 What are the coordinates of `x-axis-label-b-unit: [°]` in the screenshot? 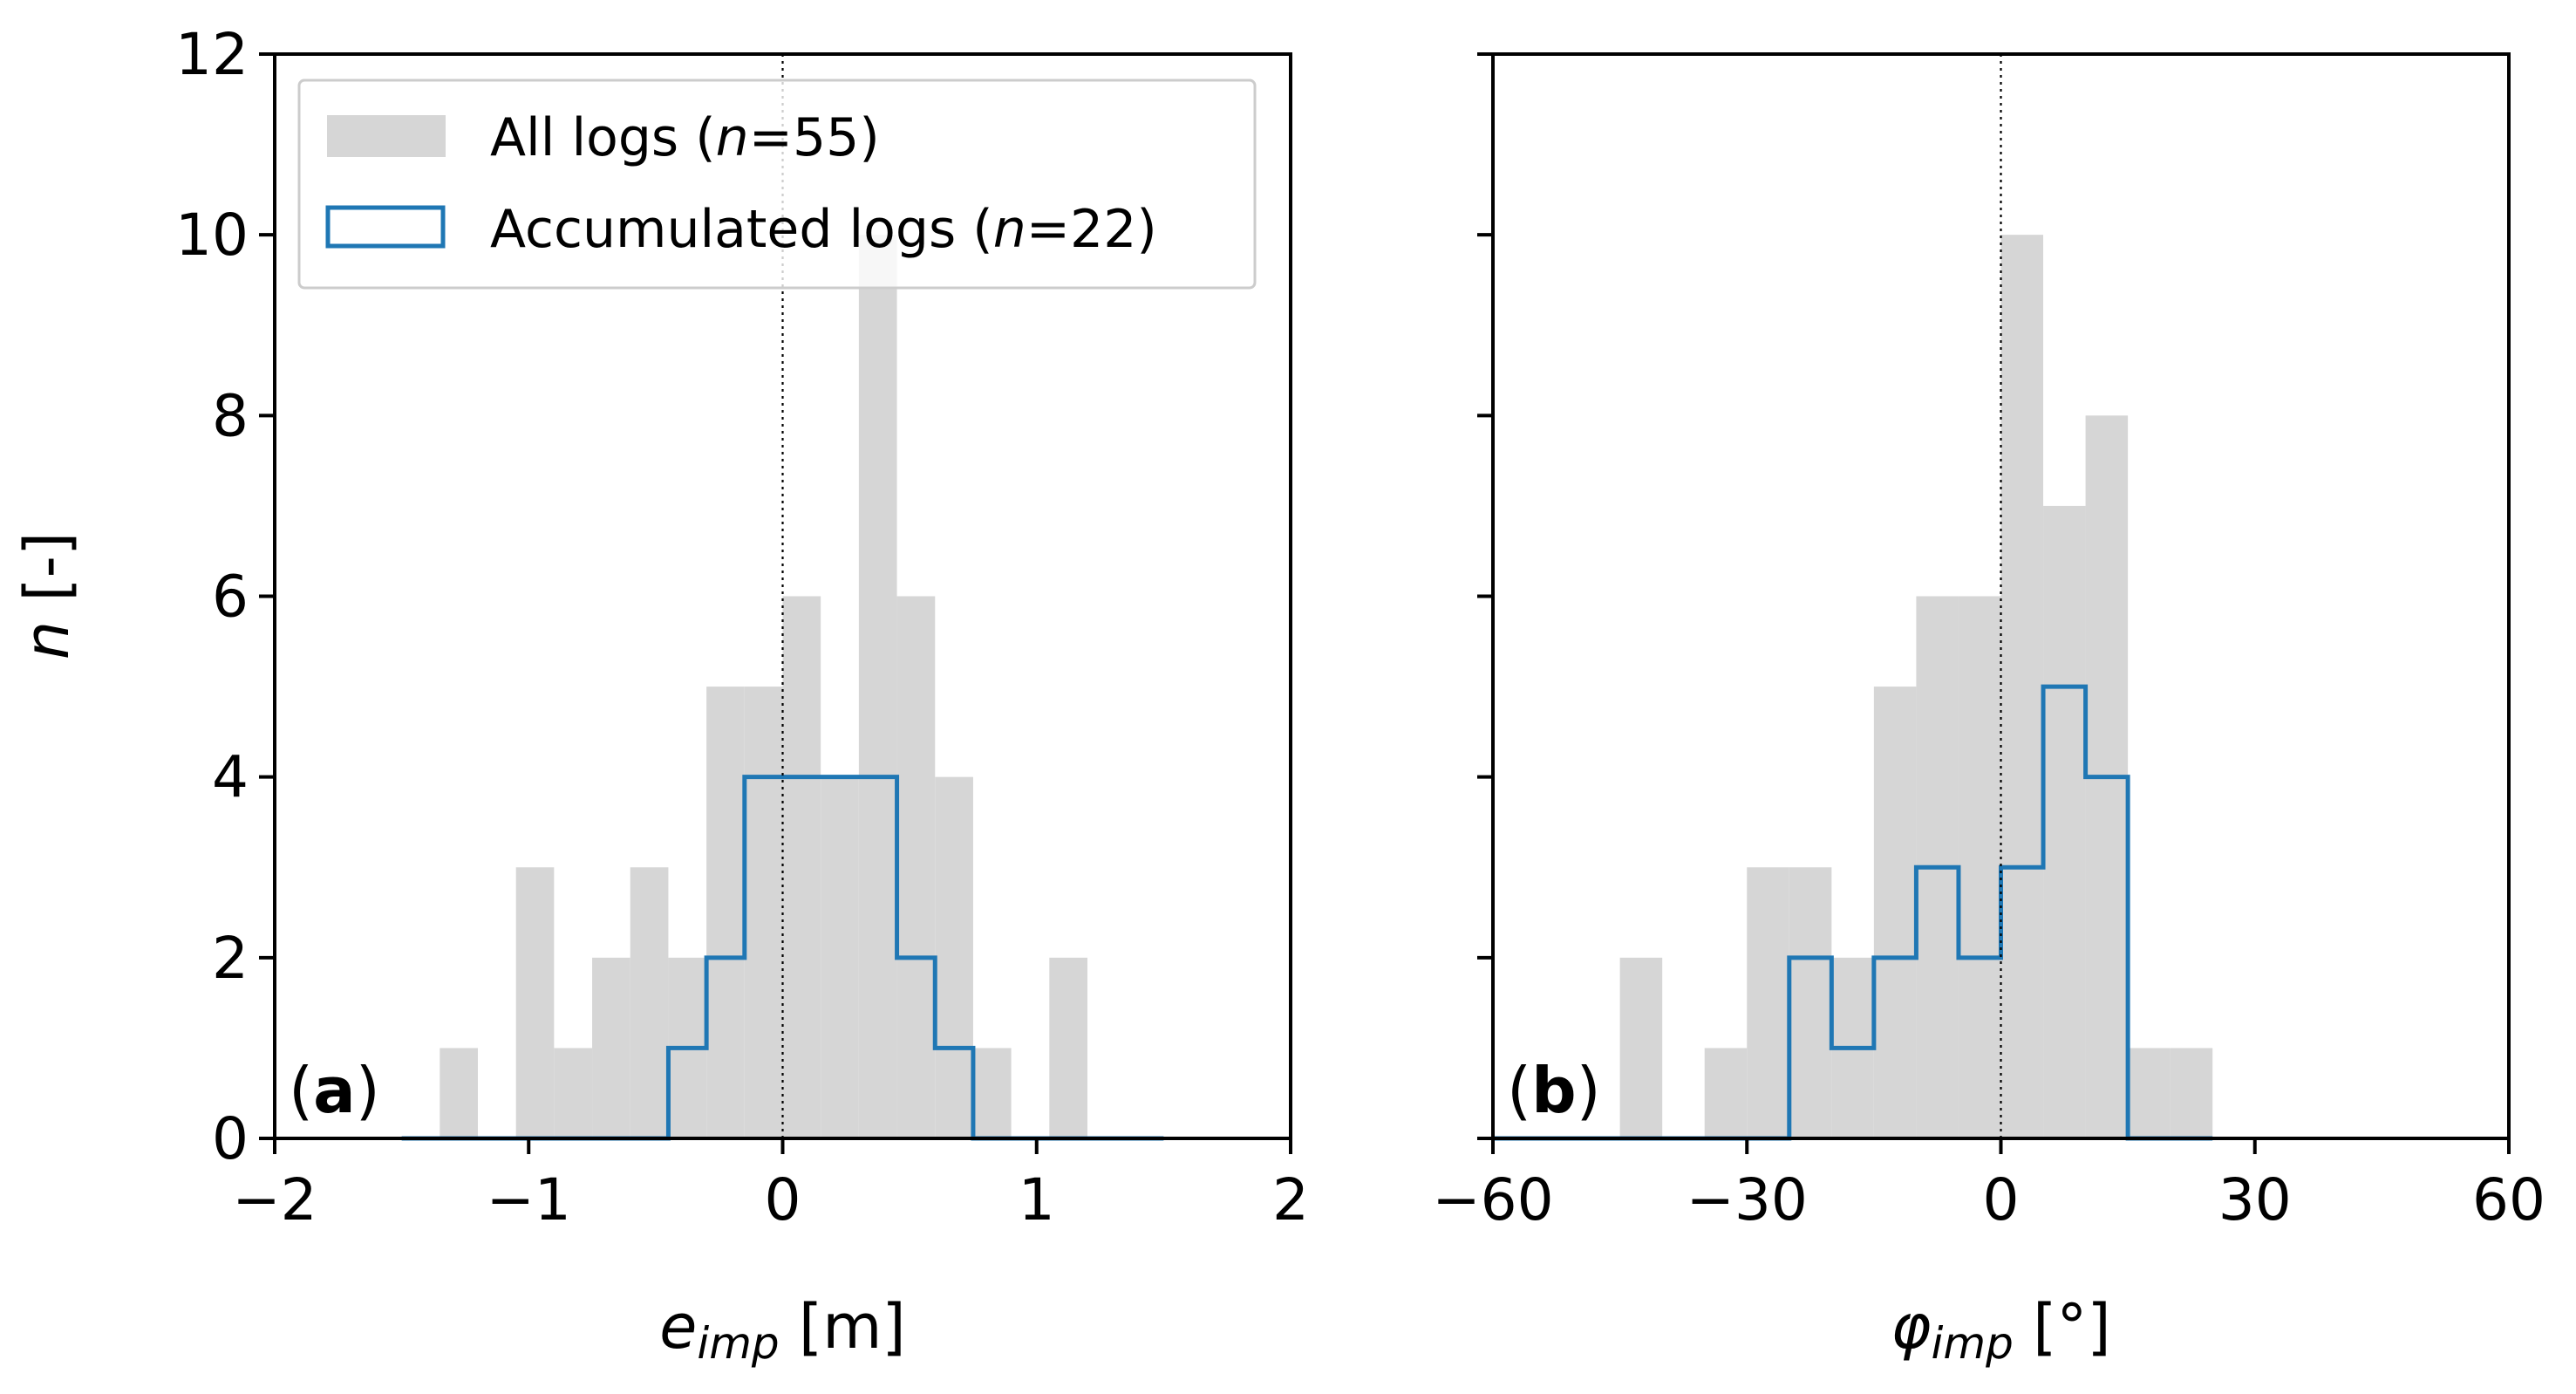 It's located at (2063, 1327).